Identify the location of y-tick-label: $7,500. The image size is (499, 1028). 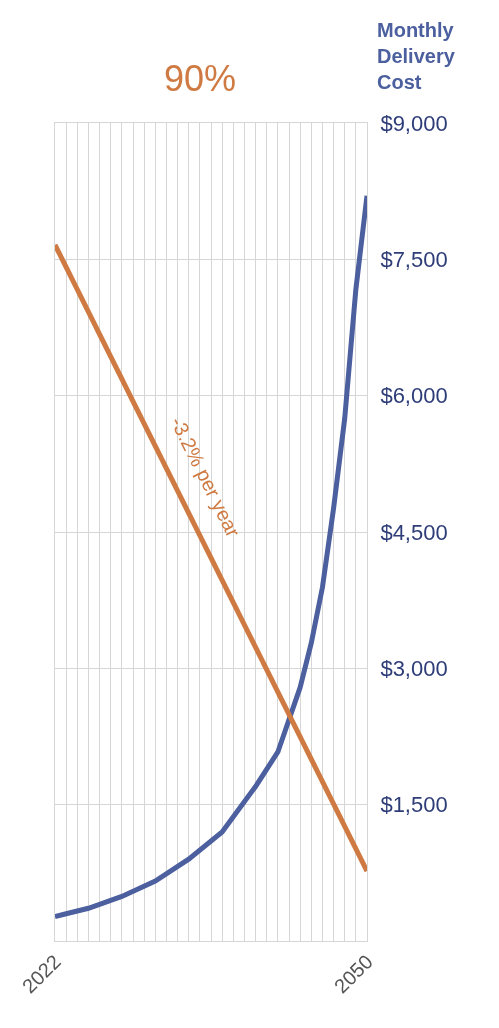
(414, 260).